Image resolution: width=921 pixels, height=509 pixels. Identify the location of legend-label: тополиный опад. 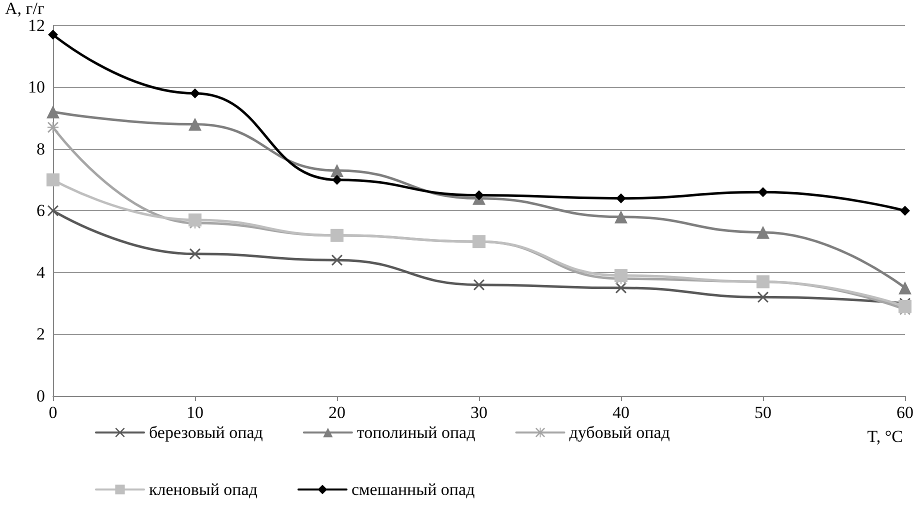
(416, 432).